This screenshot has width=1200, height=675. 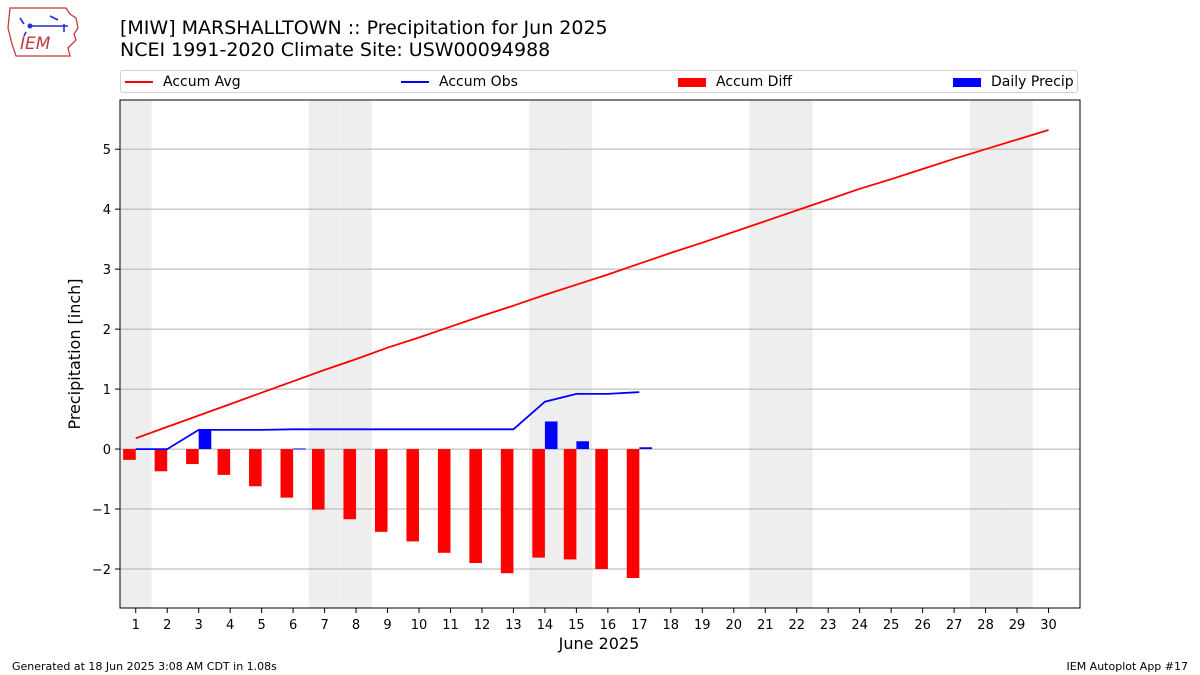 I want to click on legend-swatch-accum-avg, so click(x=139, y=82).